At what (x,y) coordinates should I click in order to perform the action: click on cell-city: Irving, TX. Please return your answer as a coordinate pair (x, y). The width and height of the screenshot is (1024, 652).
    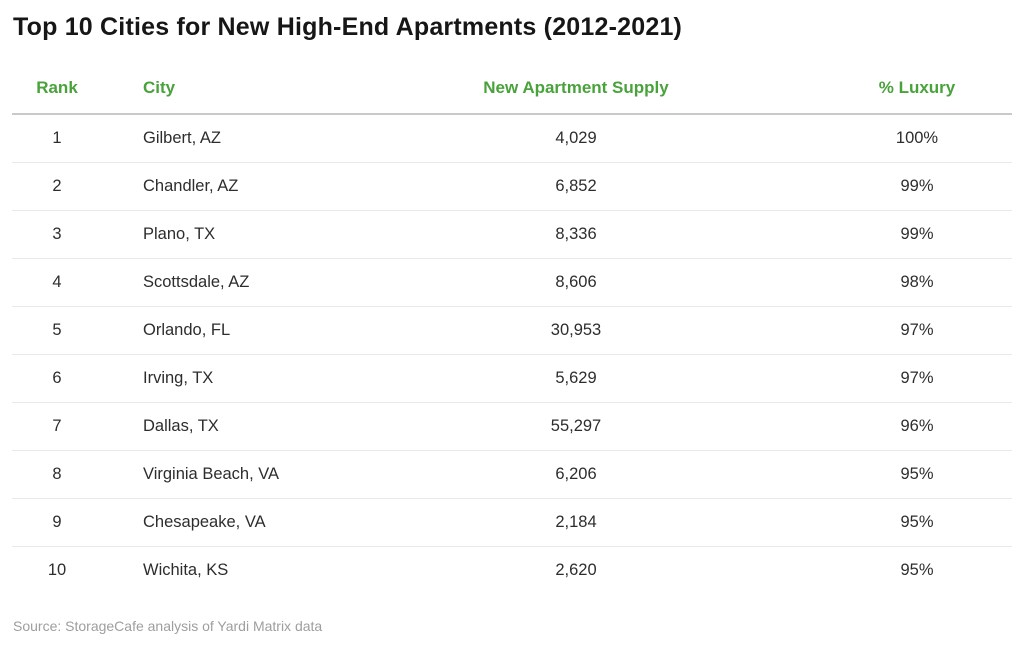
    Looking at the image, I should click on (216, 378).